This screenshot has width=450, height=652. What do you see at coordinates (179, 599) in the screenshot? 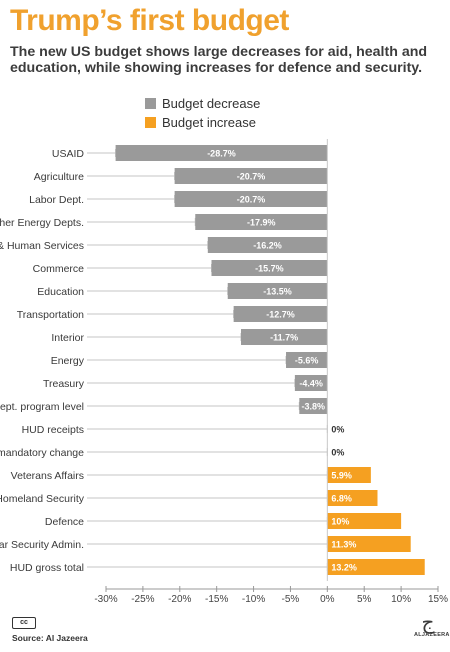
I see `x-tick-label: -20%` at bounding box center [179, 599].